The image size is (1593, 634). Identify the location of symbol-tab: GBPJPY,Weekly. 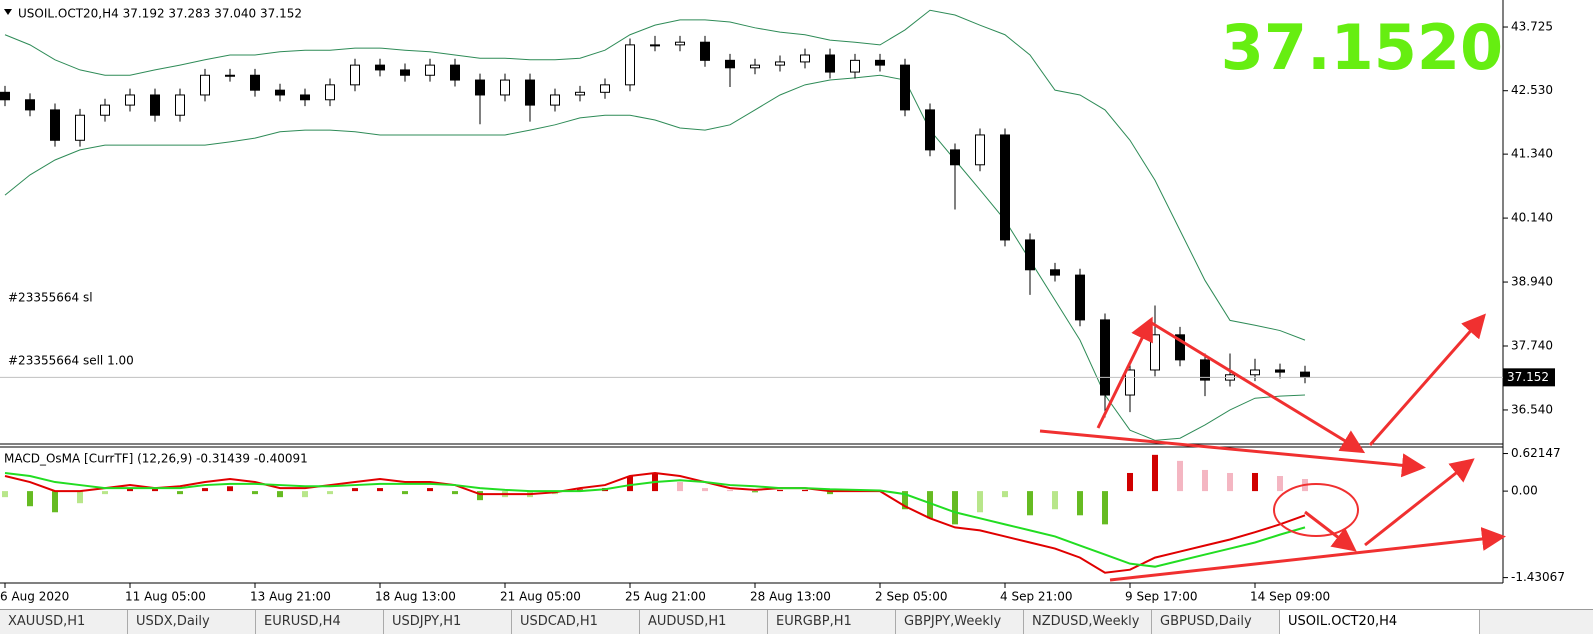
(960, 622).